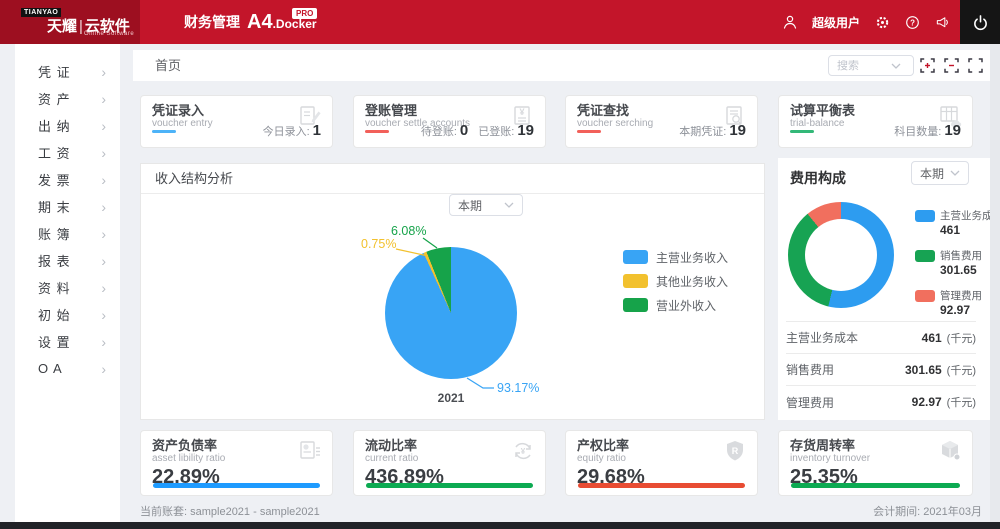  What do you see at coordinates (734, 115) in the screenshot?
I see `voucher-search-icon` at bounding box center [734, 115].